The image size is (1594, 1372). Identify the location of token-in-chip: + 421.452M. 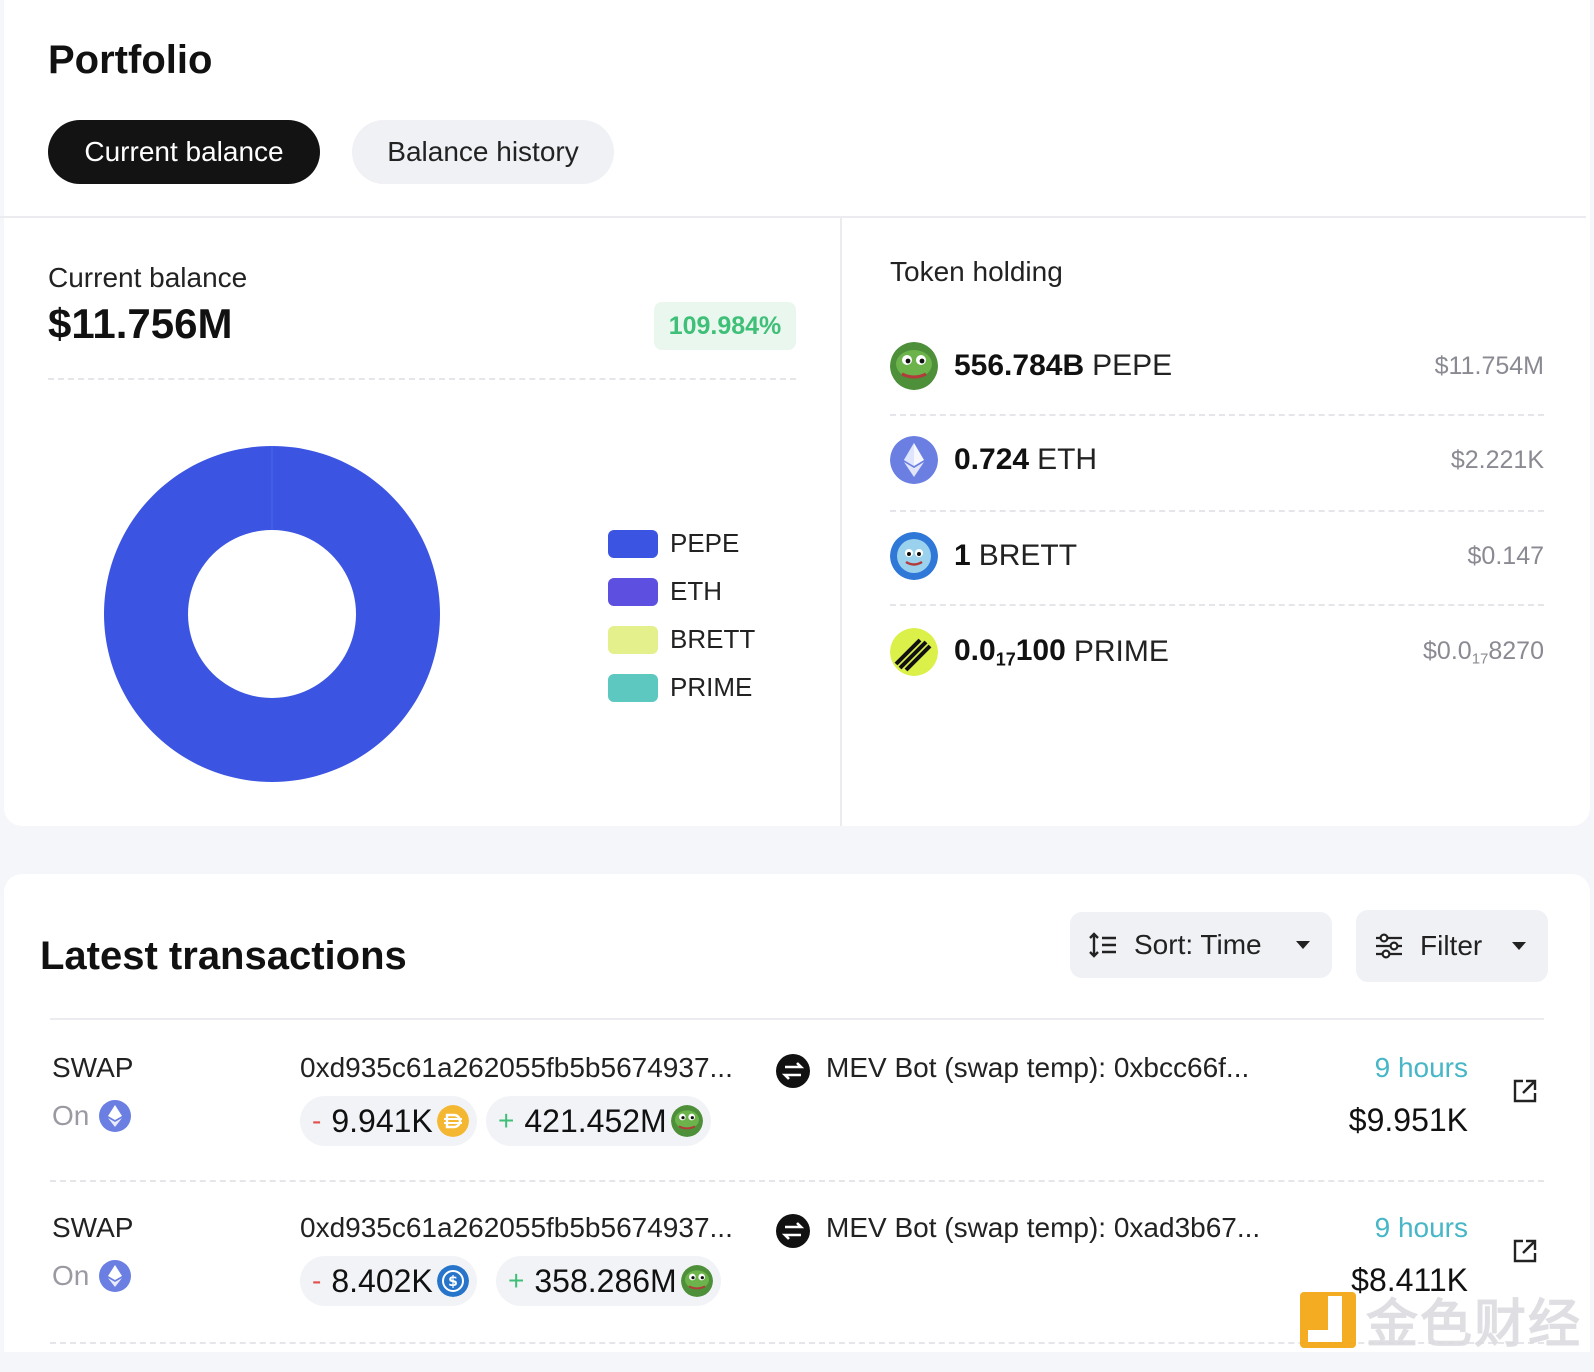
(598, 1121).